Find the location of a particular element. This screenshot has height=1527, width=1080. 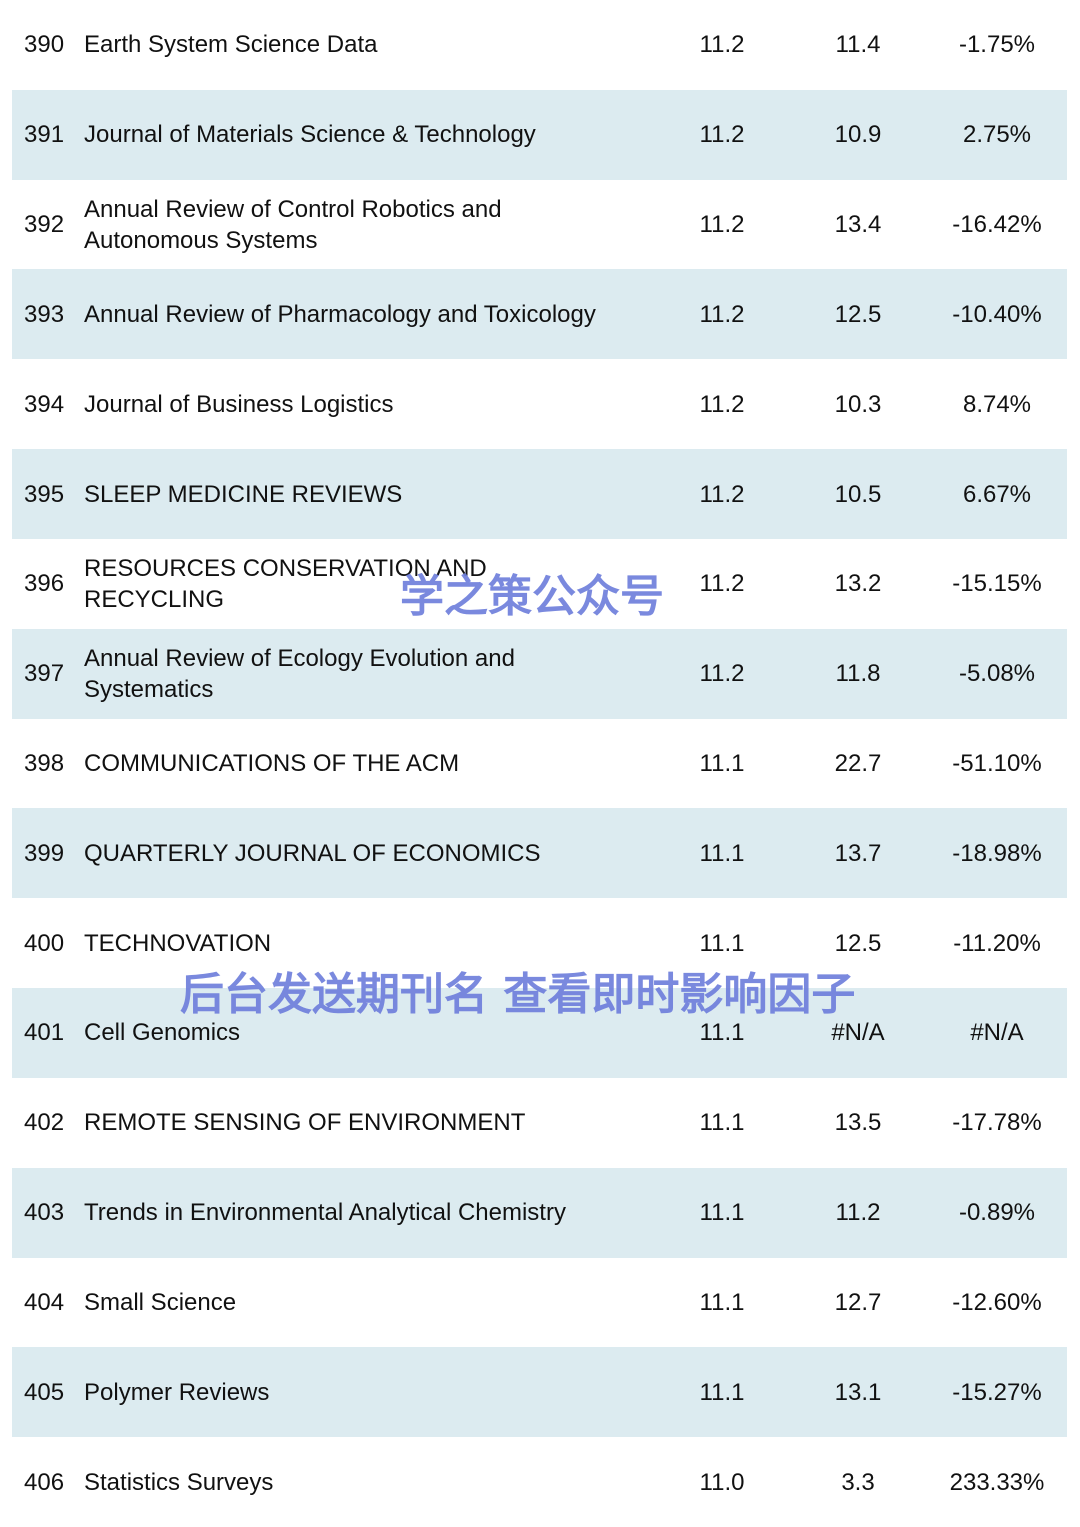

name-line: SLEEP MEDICINE REVIEWS is located at coordinates (243, 494).